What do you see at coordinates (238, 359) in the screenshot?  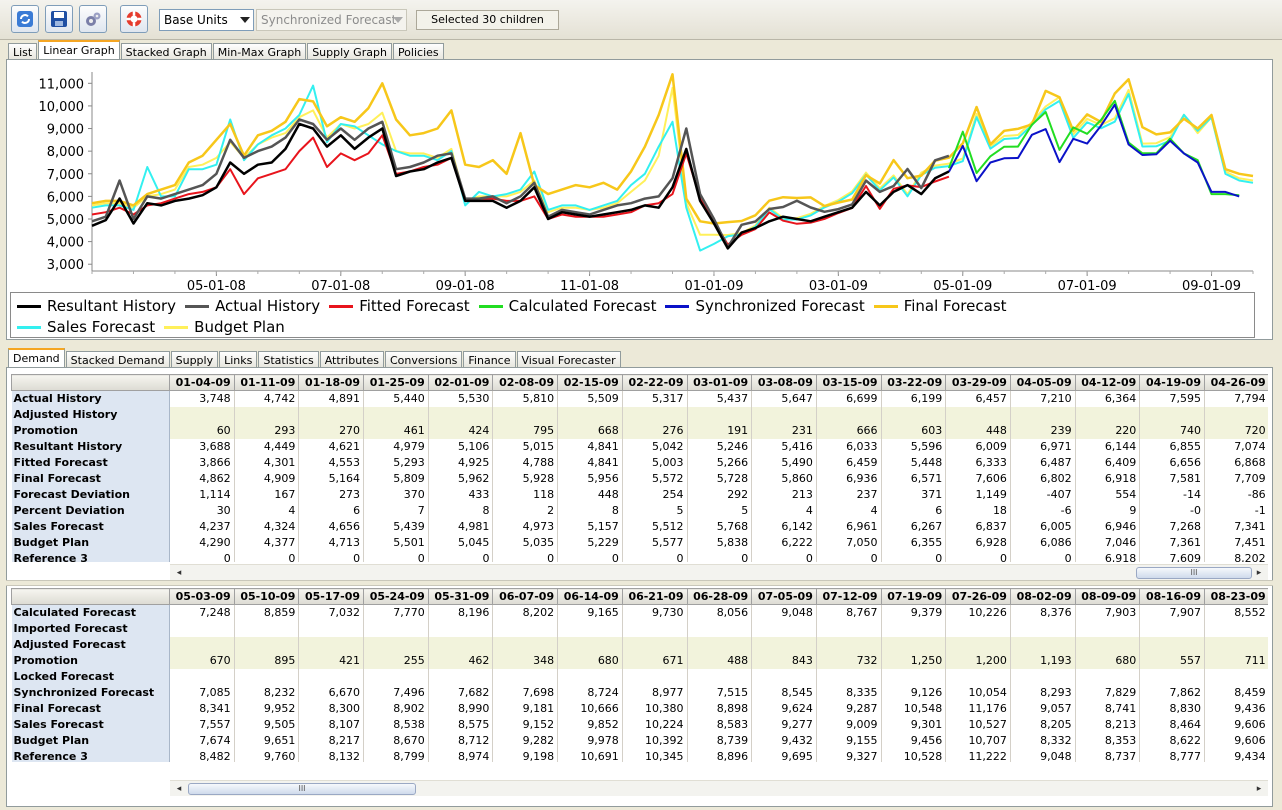 I see `tab-links: Links` at bounding box center [238, 359].